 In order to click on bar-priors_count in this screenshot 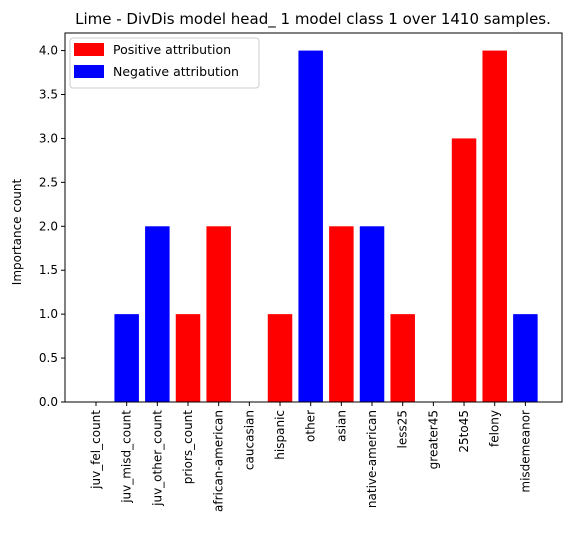, I will do `click(188, 358)`.